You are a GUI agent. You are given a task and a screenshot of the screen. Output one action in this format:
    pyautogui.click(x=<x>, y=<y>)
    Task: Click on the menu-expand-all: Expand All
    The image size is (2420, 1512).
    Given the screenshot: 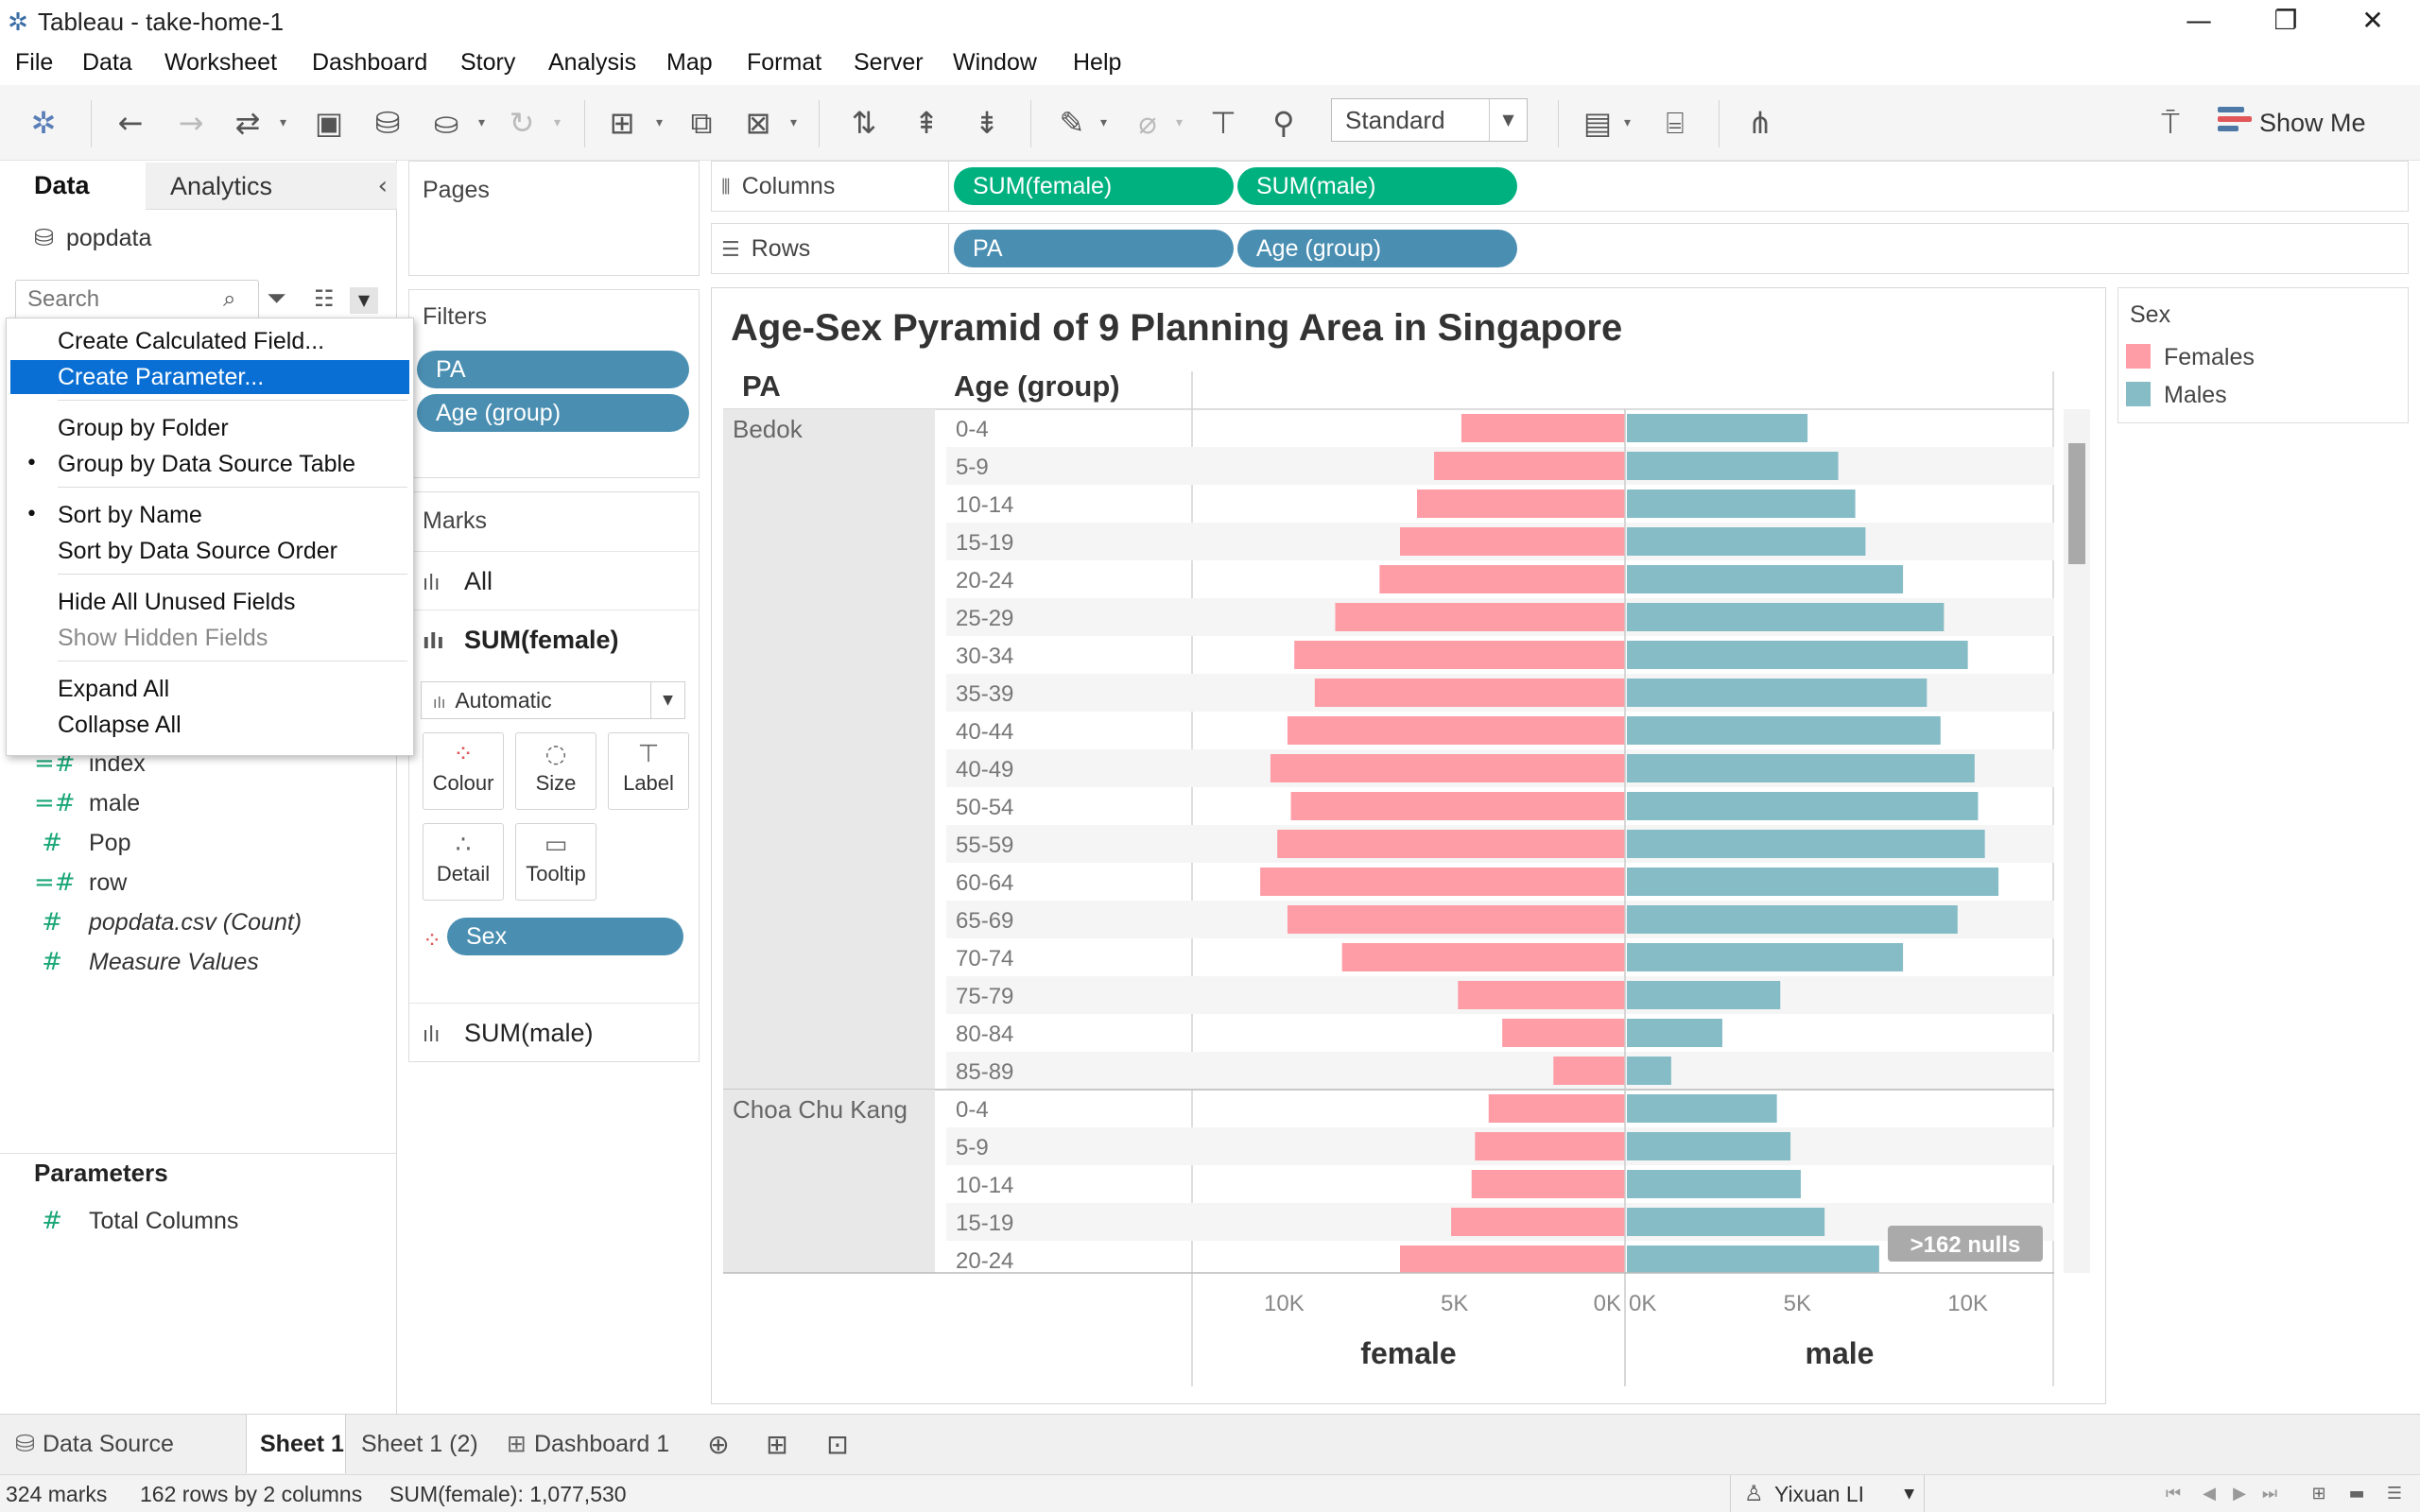 What is the action you would take?
    pyautogui.click(x=114, y=689)
    